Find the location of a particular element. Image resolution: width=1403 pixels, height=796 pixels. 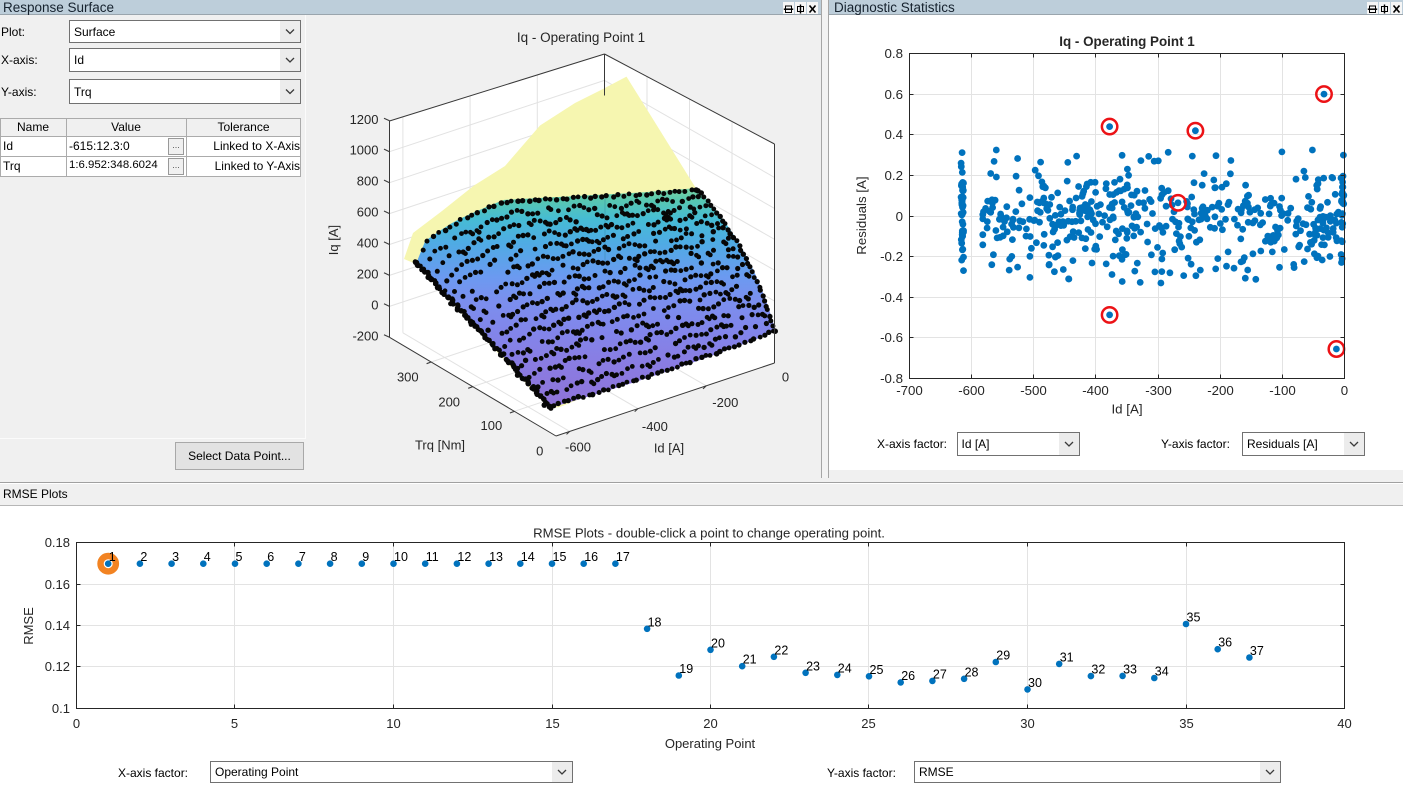

svg-text: 7 is located at coordinates (302, 557).